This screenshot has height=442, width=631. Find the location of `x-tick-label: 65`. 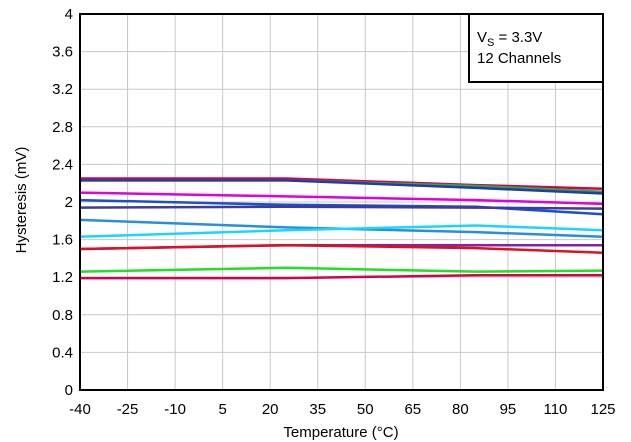

x-tick-label: 65 is located at coordinates (412, 409).